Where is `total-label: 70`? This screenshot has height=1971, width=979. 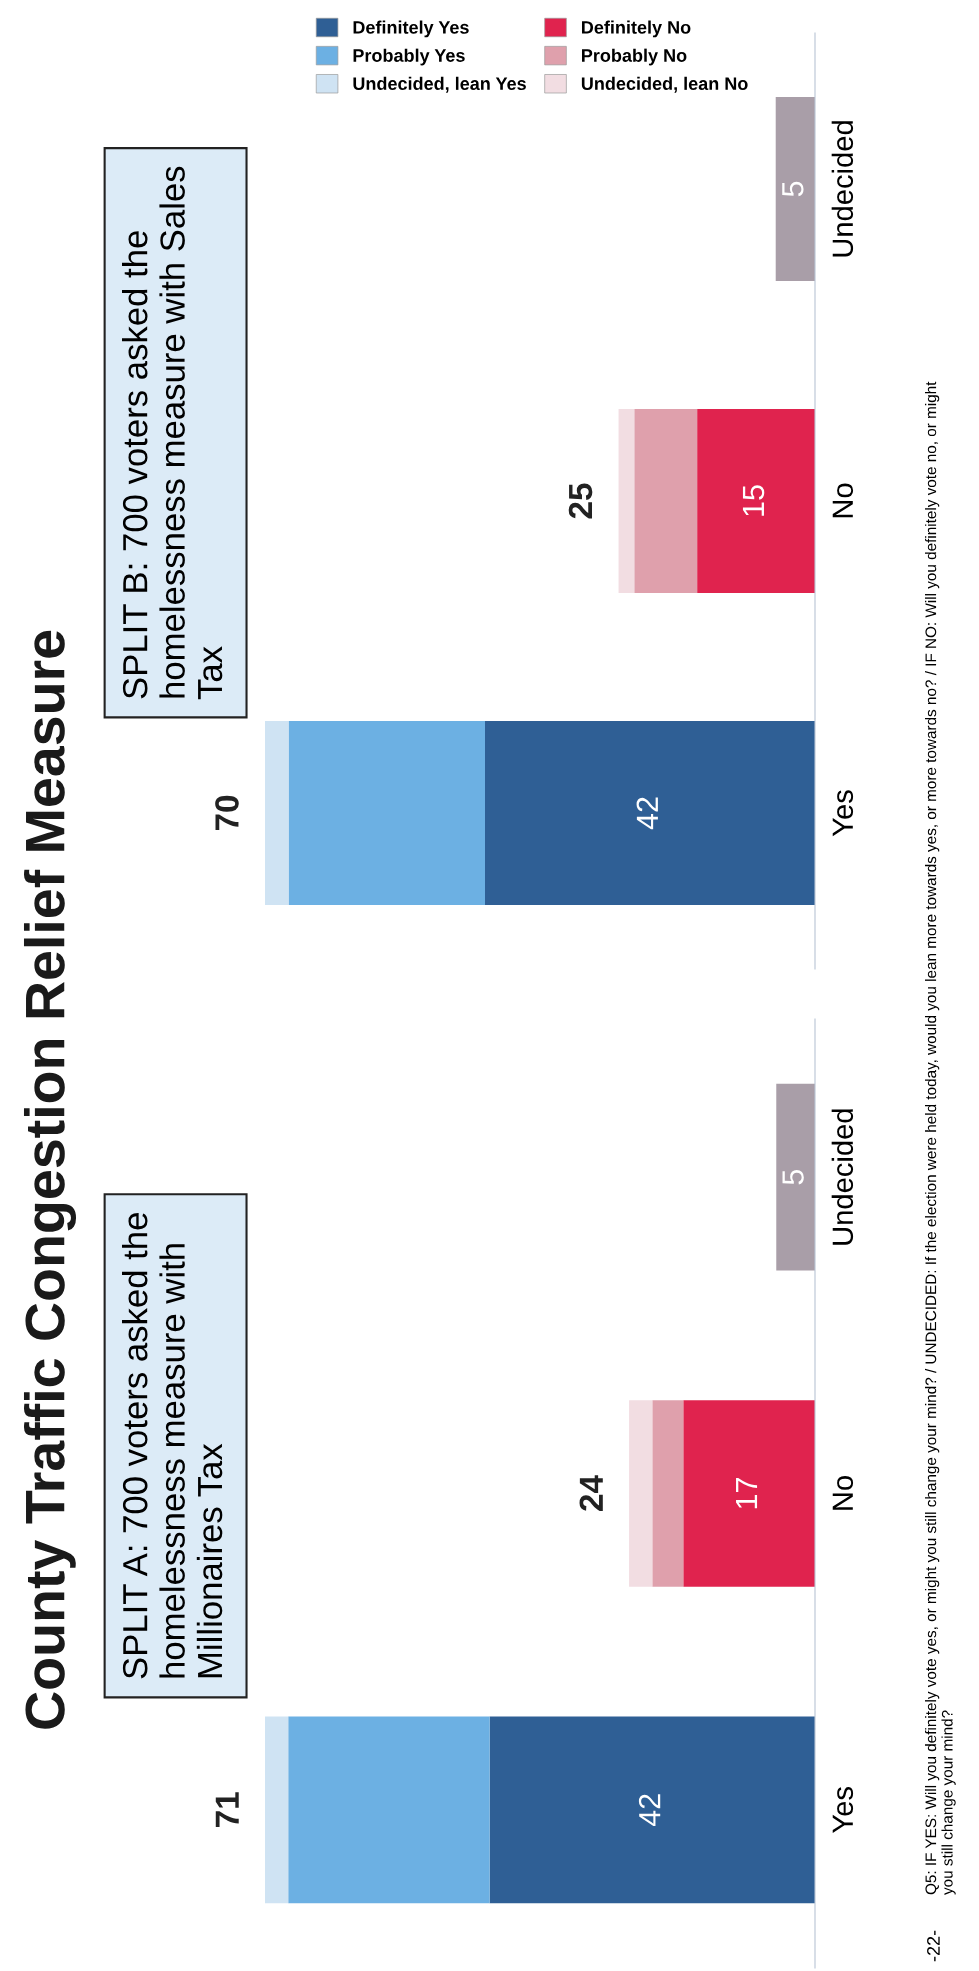
total-label: 70 is located at coordinates (227, 813).